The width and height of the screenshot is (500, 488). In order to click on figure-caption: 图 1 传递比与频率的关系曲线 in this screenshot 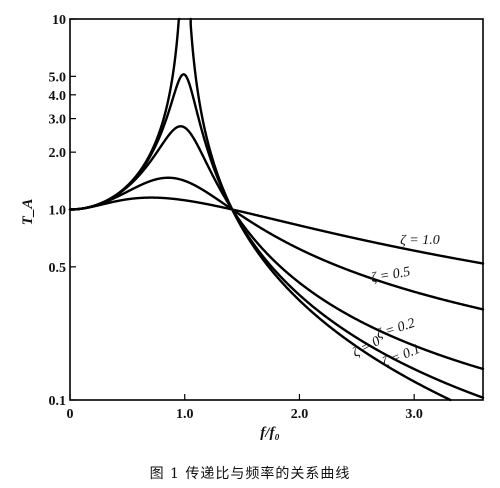, I will do `click(250, 473)`.